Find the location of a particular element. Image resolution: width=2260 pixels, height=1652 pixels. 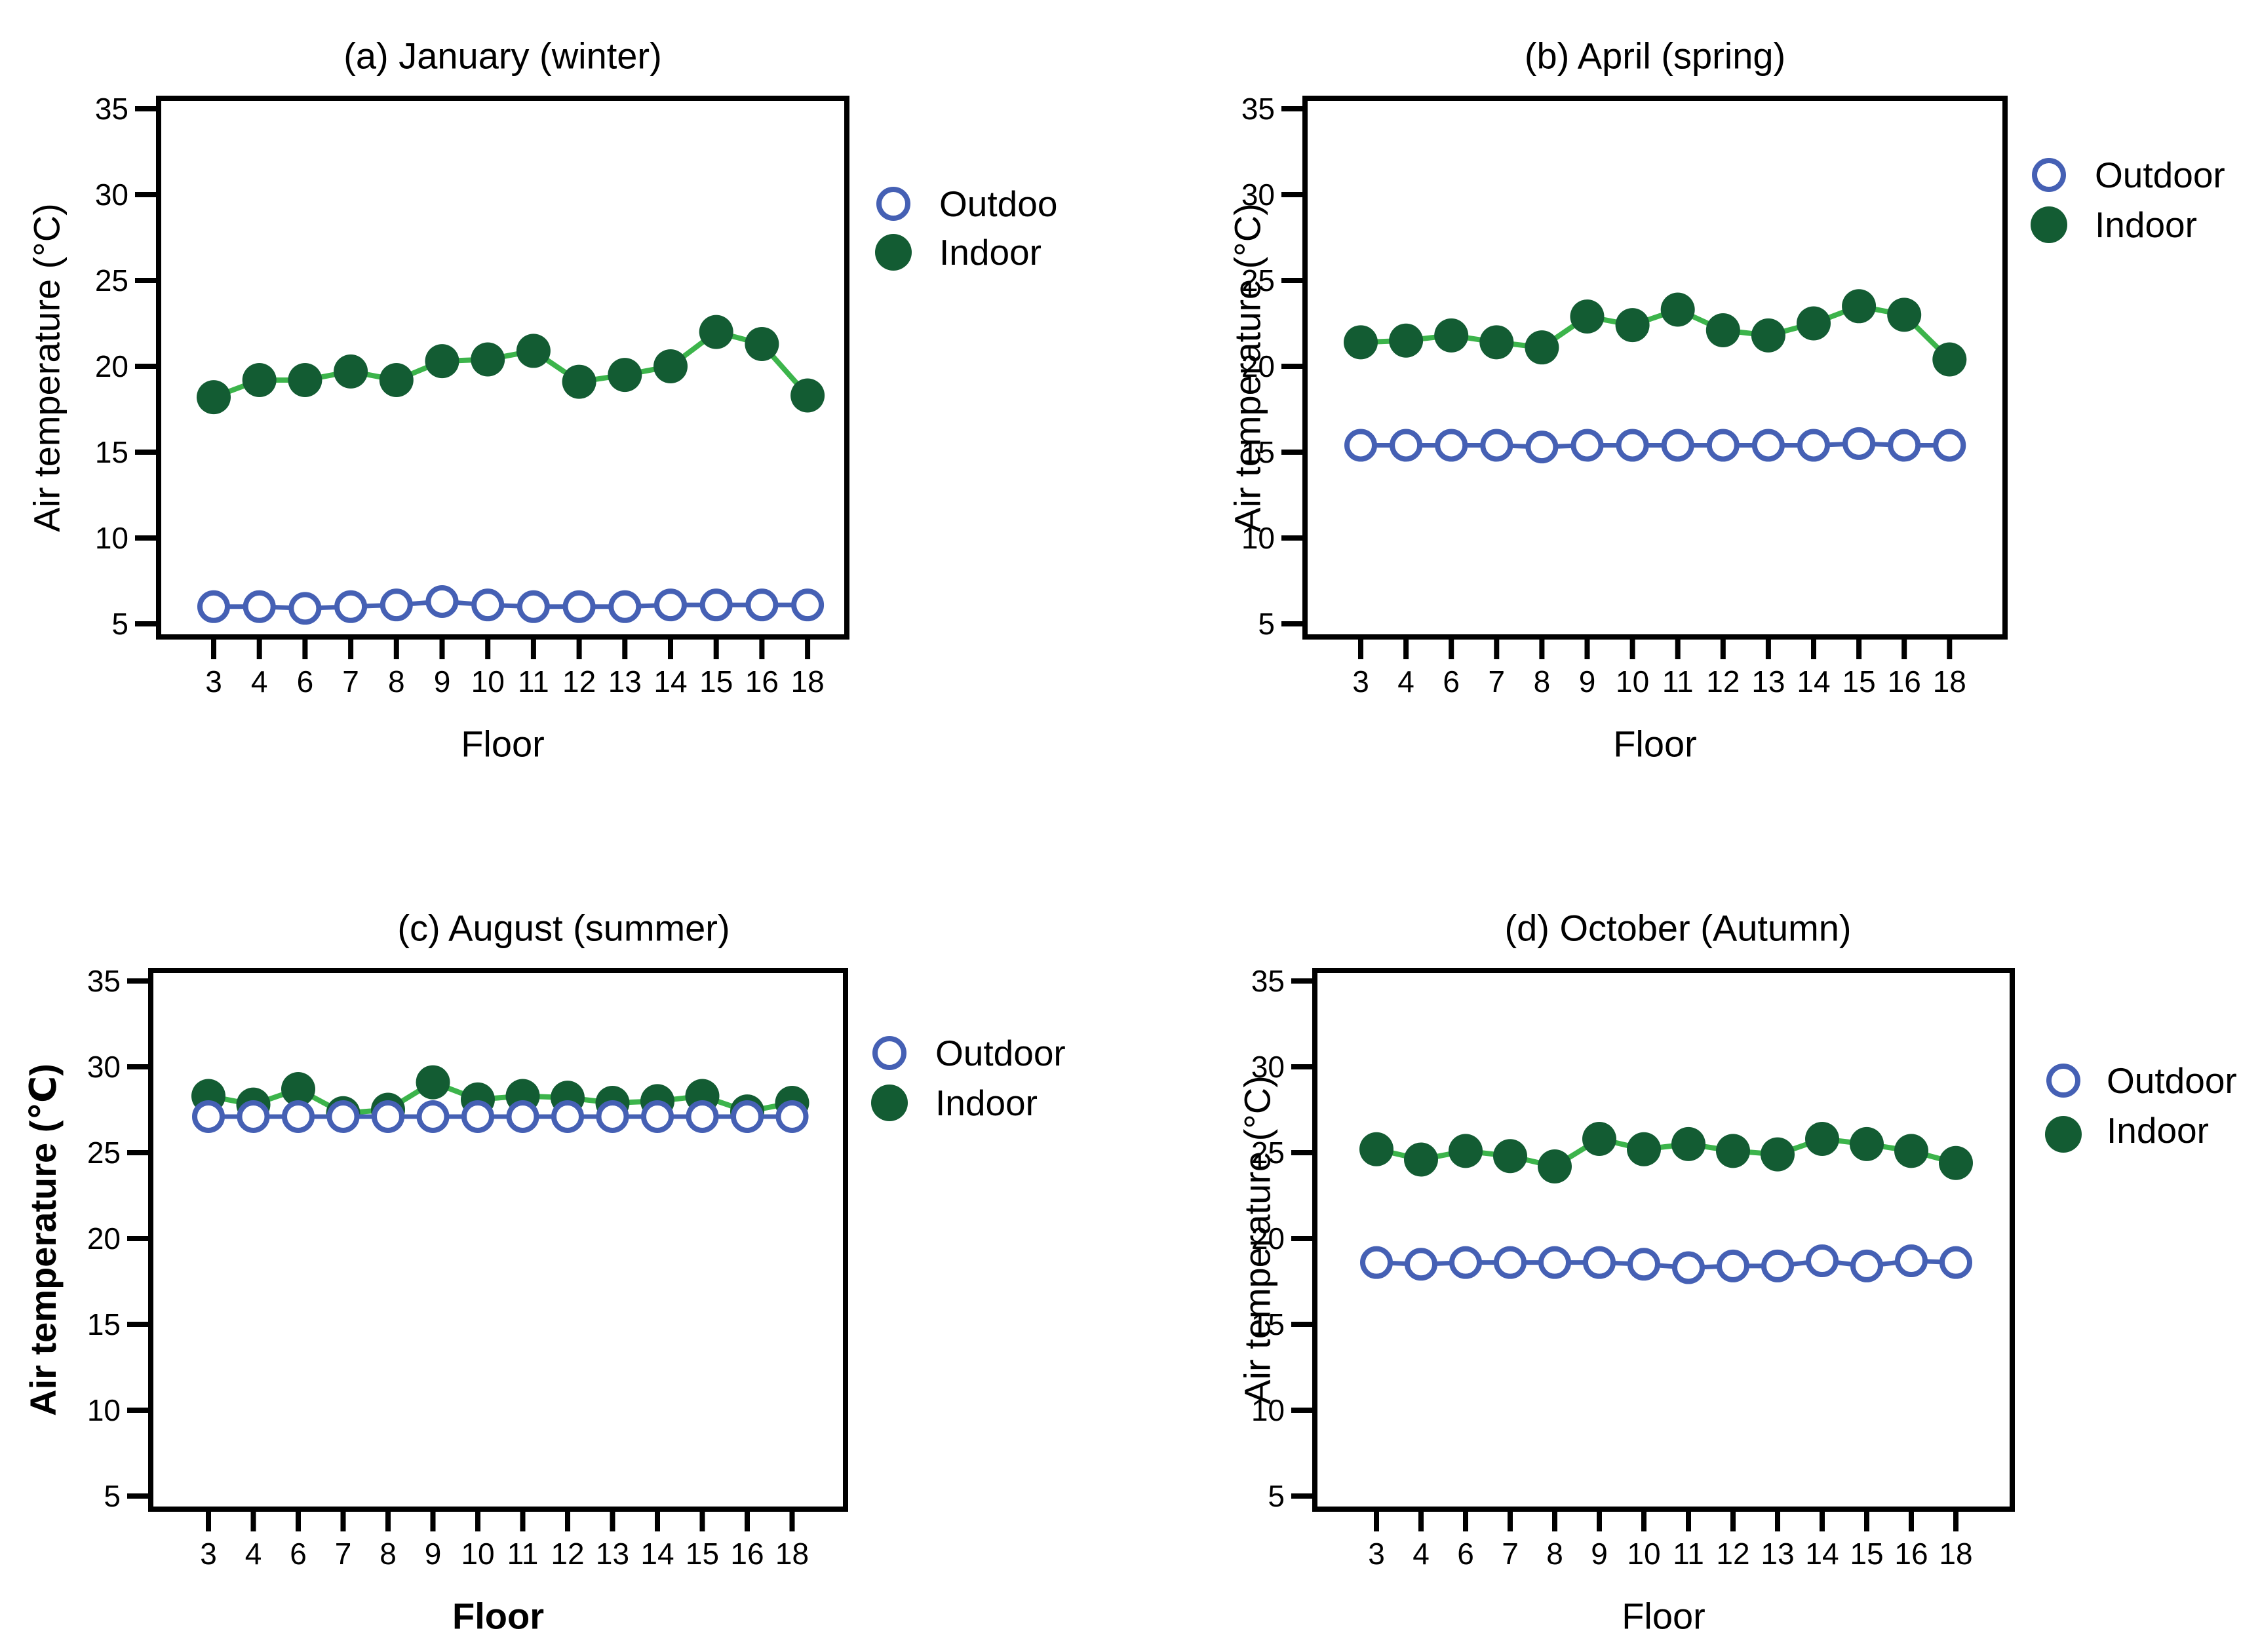

x-tick-label: 8 is located at coordinates (388, 1554).